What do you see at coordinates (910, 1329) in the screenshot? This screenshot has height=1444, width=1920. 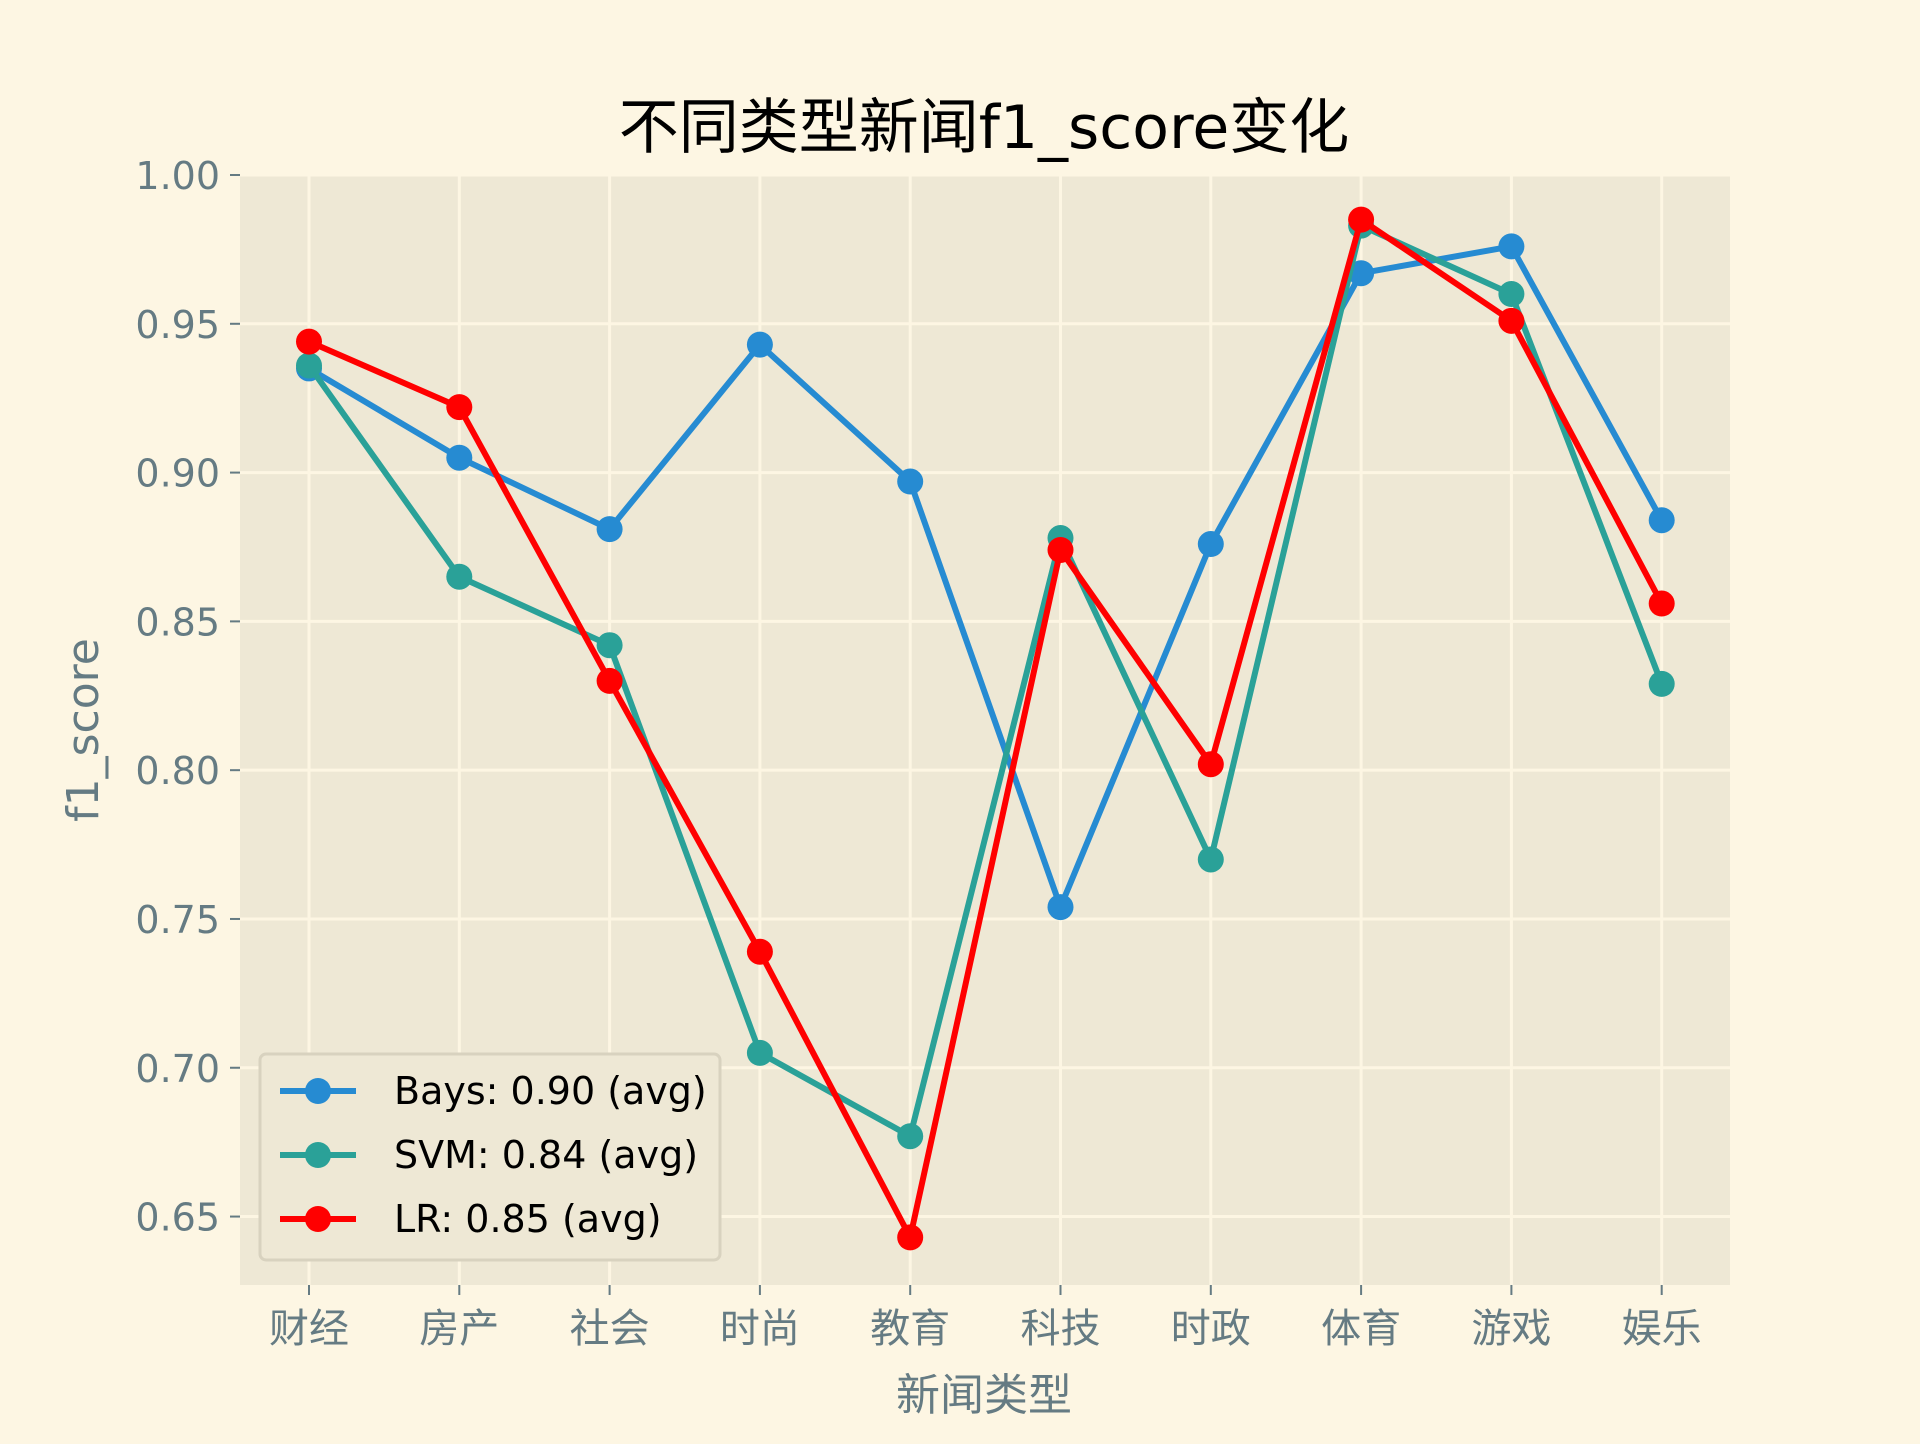 I see `x-tick-label: 教育` at bounding box center [910, 1329].